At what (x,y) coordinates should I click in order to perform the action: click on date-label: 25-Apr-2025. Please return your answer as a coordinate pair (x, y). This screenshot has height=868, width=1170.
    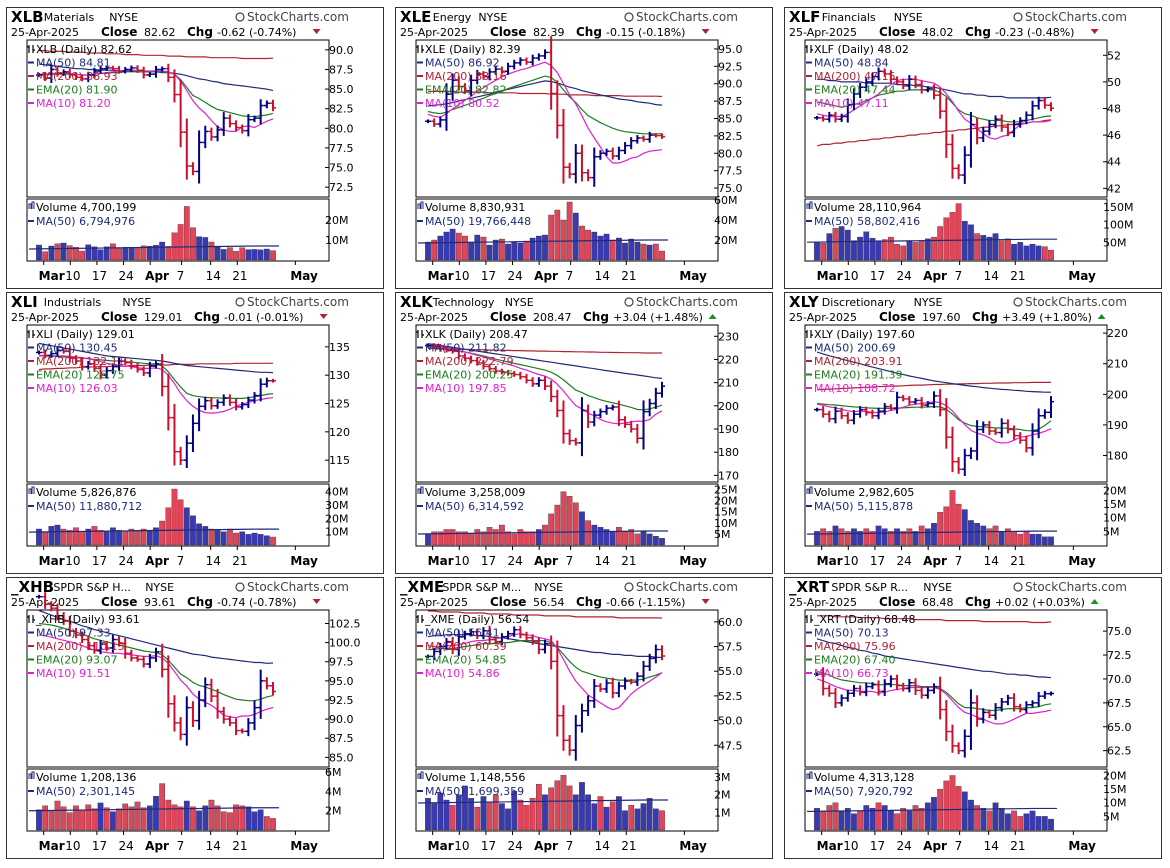
    Looking at the image, I should click on (45, 32).